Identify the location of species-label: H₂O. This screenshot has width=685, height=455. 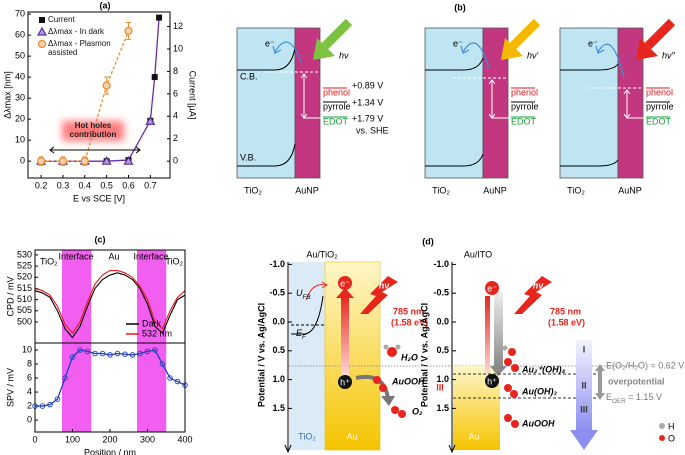
(409, 357).